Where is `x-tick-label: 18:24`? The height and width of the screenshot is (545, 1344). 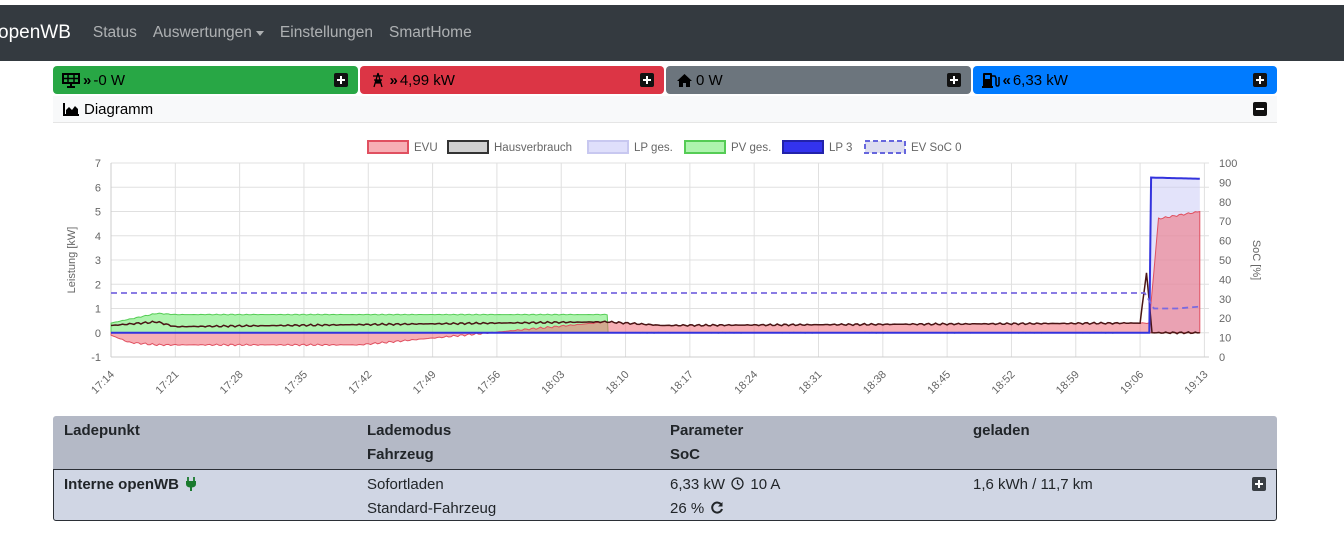
x-tick-label: 18:24 is located at coordinates (746, 383).